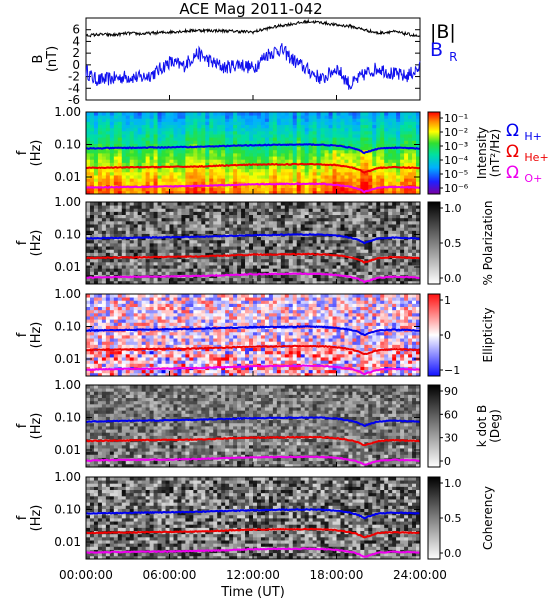 Image resolution: width=550 pixels, height=600 pixels. What do you see at coordinates (250, 9) in the screenshot?
I see `figure-title: ACE Mag 2011-042` at bounding box center [250, 9].